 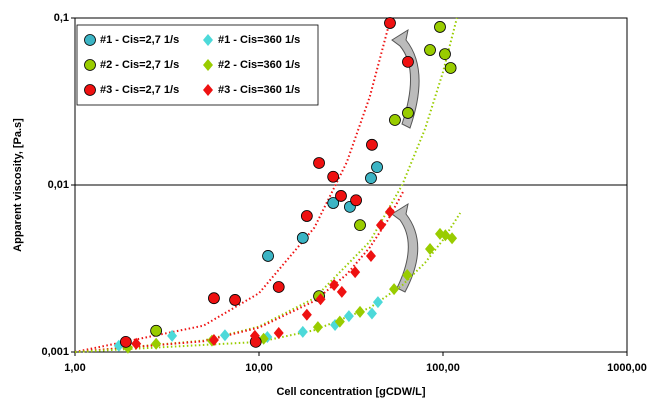 What do you see at coordinates (259, 65) in the screenshot?
I see `legend-label: #2 - Cis=360 1/s` at bounding box center [259, 65].